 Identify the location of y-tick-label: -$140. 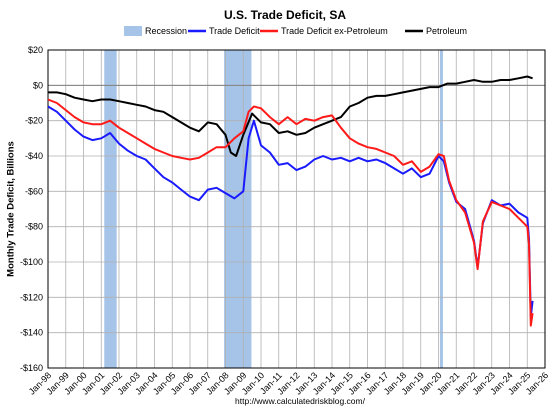
(31, 333).